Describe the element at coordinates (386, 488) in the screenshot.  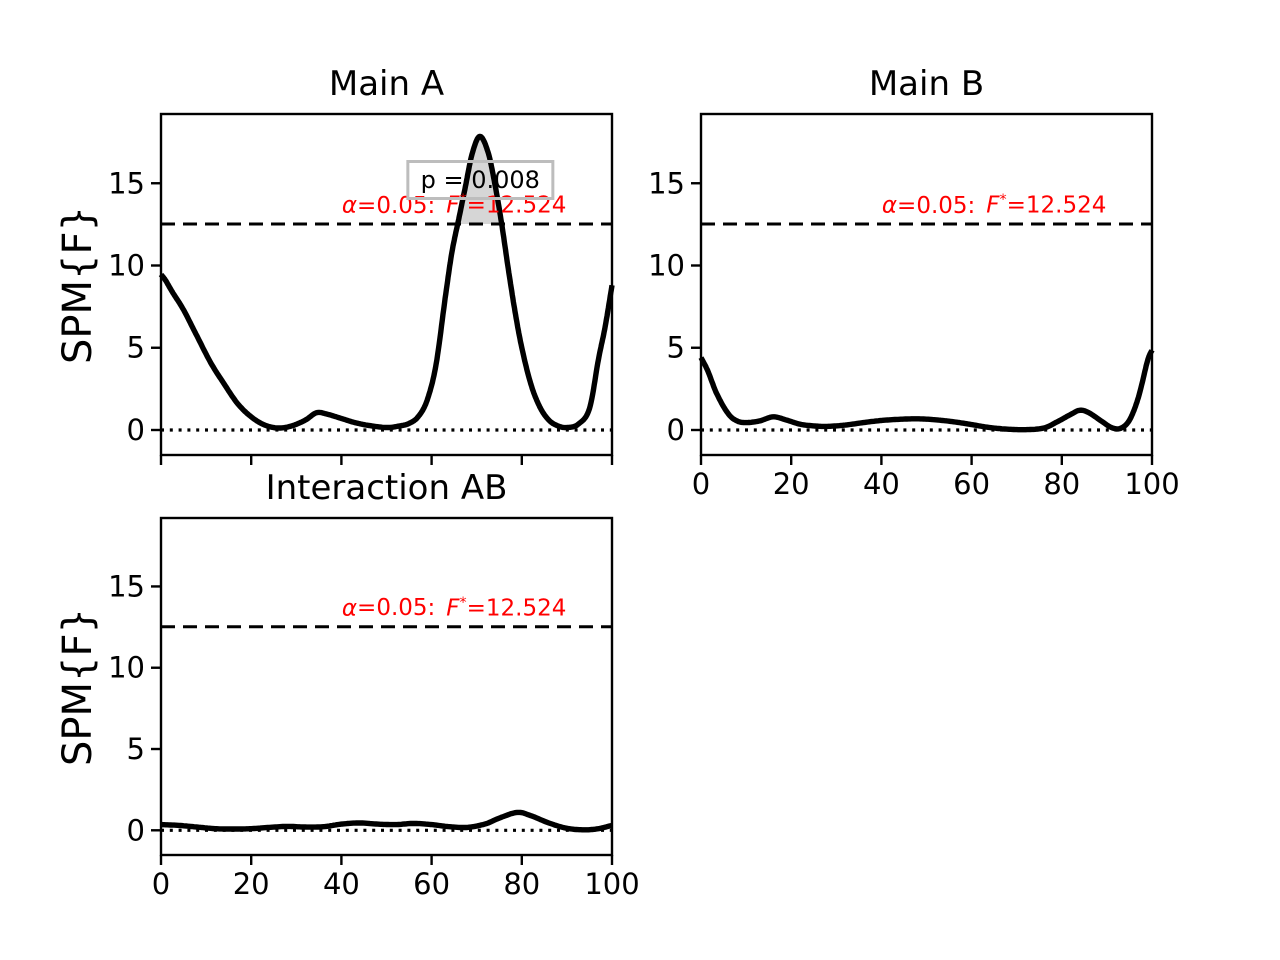
I see `chart-title-interaction-ab: Interaction AB` at that location.